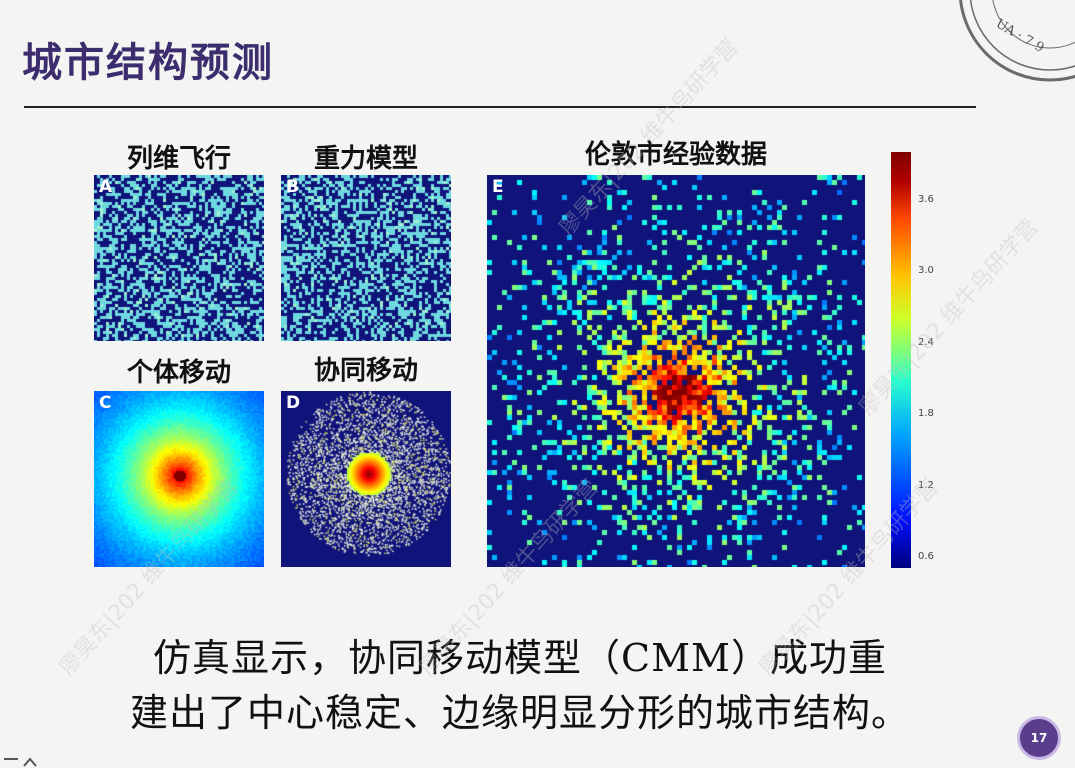 This screenshot has height=768, width=1075. Describe the element at coordinates (365, 159) in the screenshot. I see `panel-b-label: 重力模型` at that location.